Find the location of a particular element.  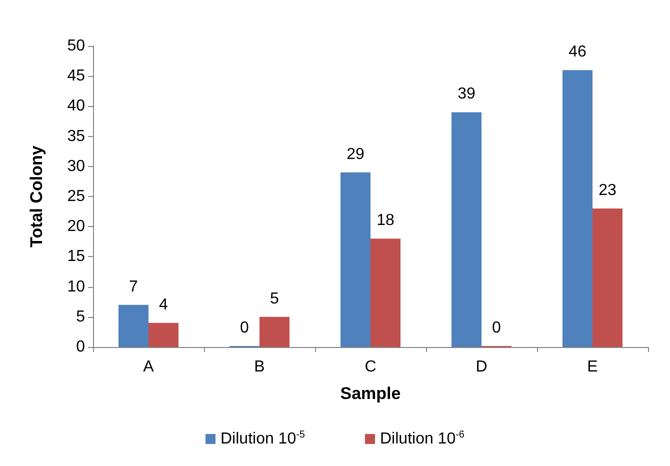

data-label: 7 is located at coordinates (133, 287).